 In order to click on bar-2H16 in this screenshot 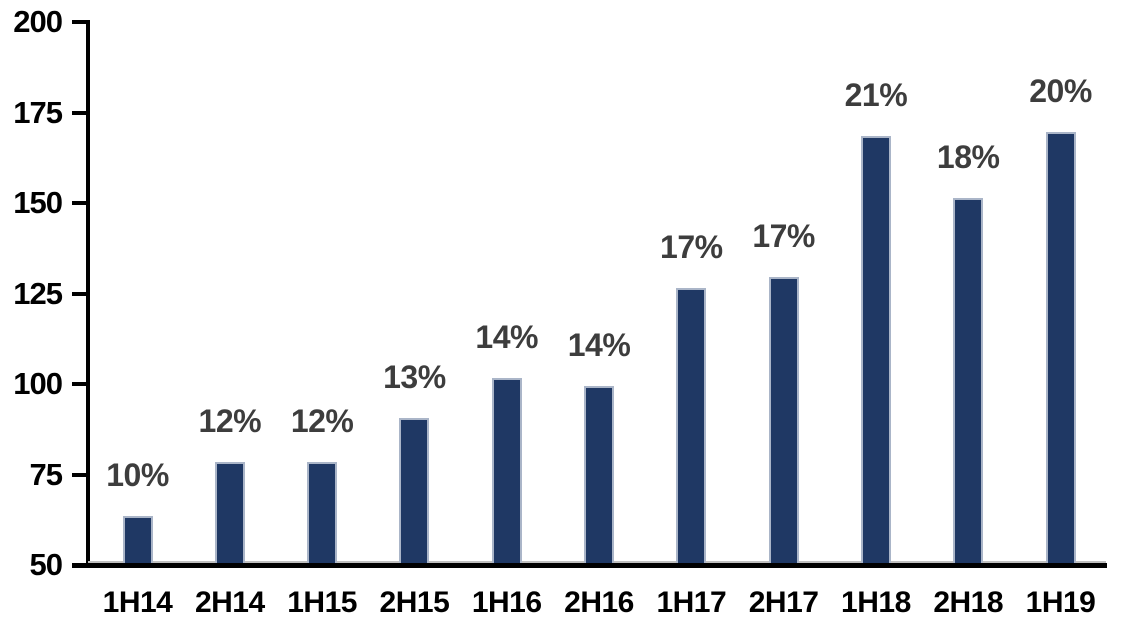, I will do `click(599, 474)`.